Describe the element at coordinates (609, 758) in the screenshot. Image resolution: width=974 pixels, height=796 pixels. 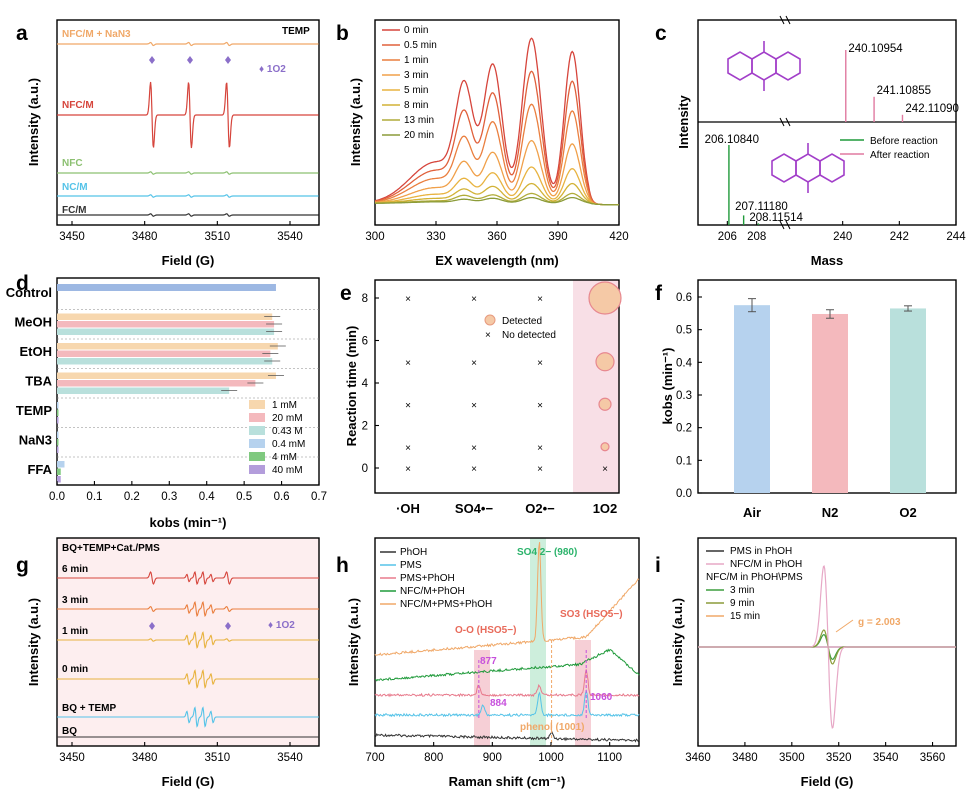
I see `panel-h-xtick-label: 1100` at that location.